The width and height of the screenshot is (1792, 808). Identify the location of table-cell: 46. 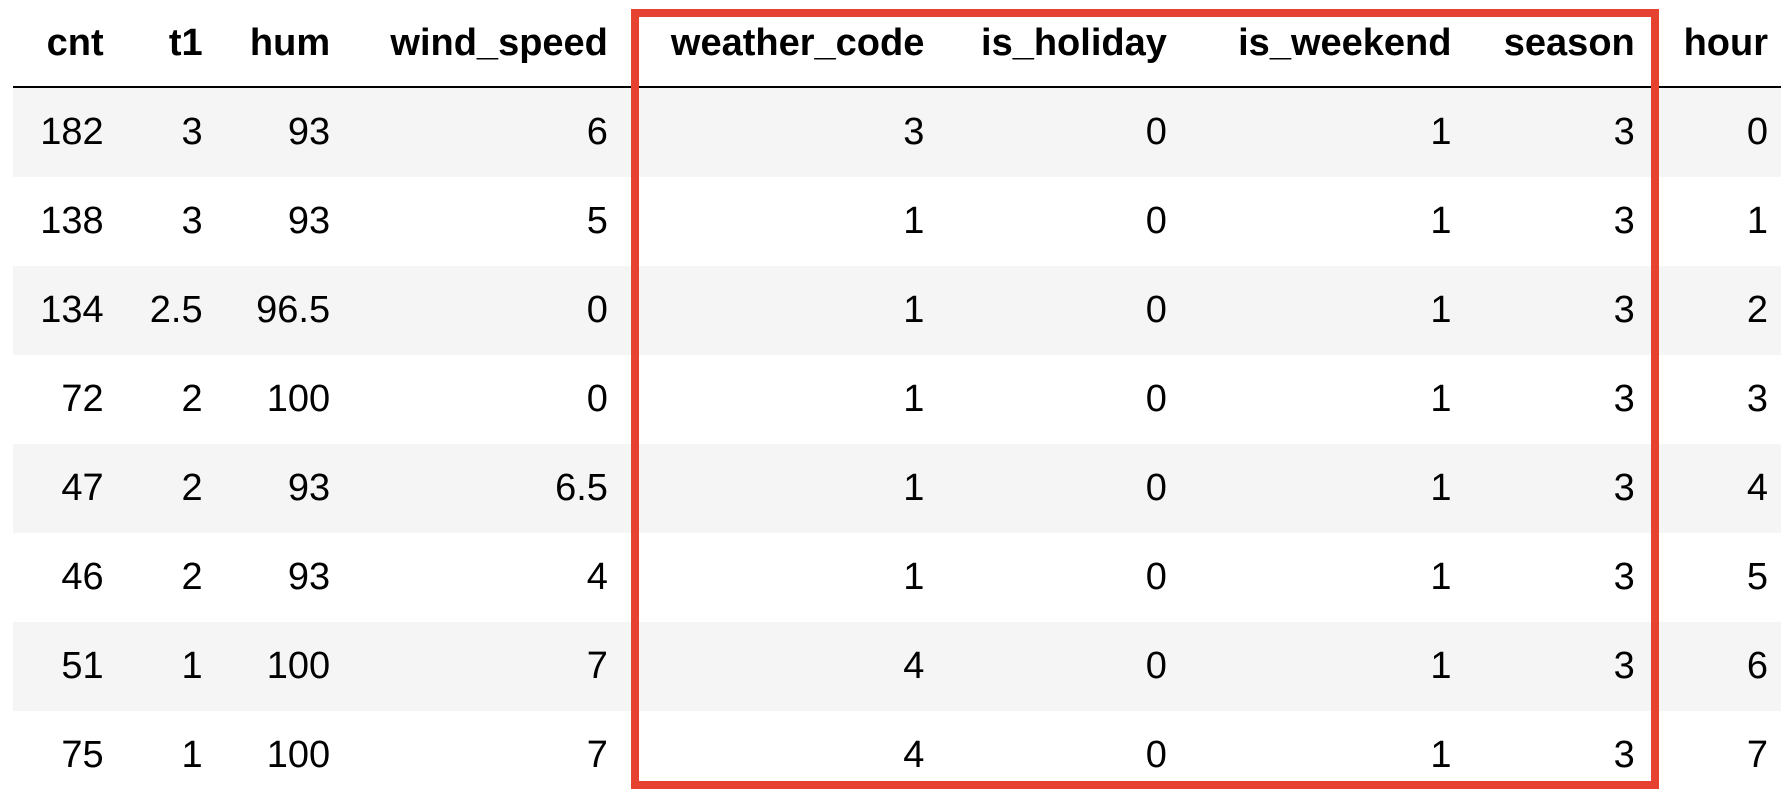
(65, 577).